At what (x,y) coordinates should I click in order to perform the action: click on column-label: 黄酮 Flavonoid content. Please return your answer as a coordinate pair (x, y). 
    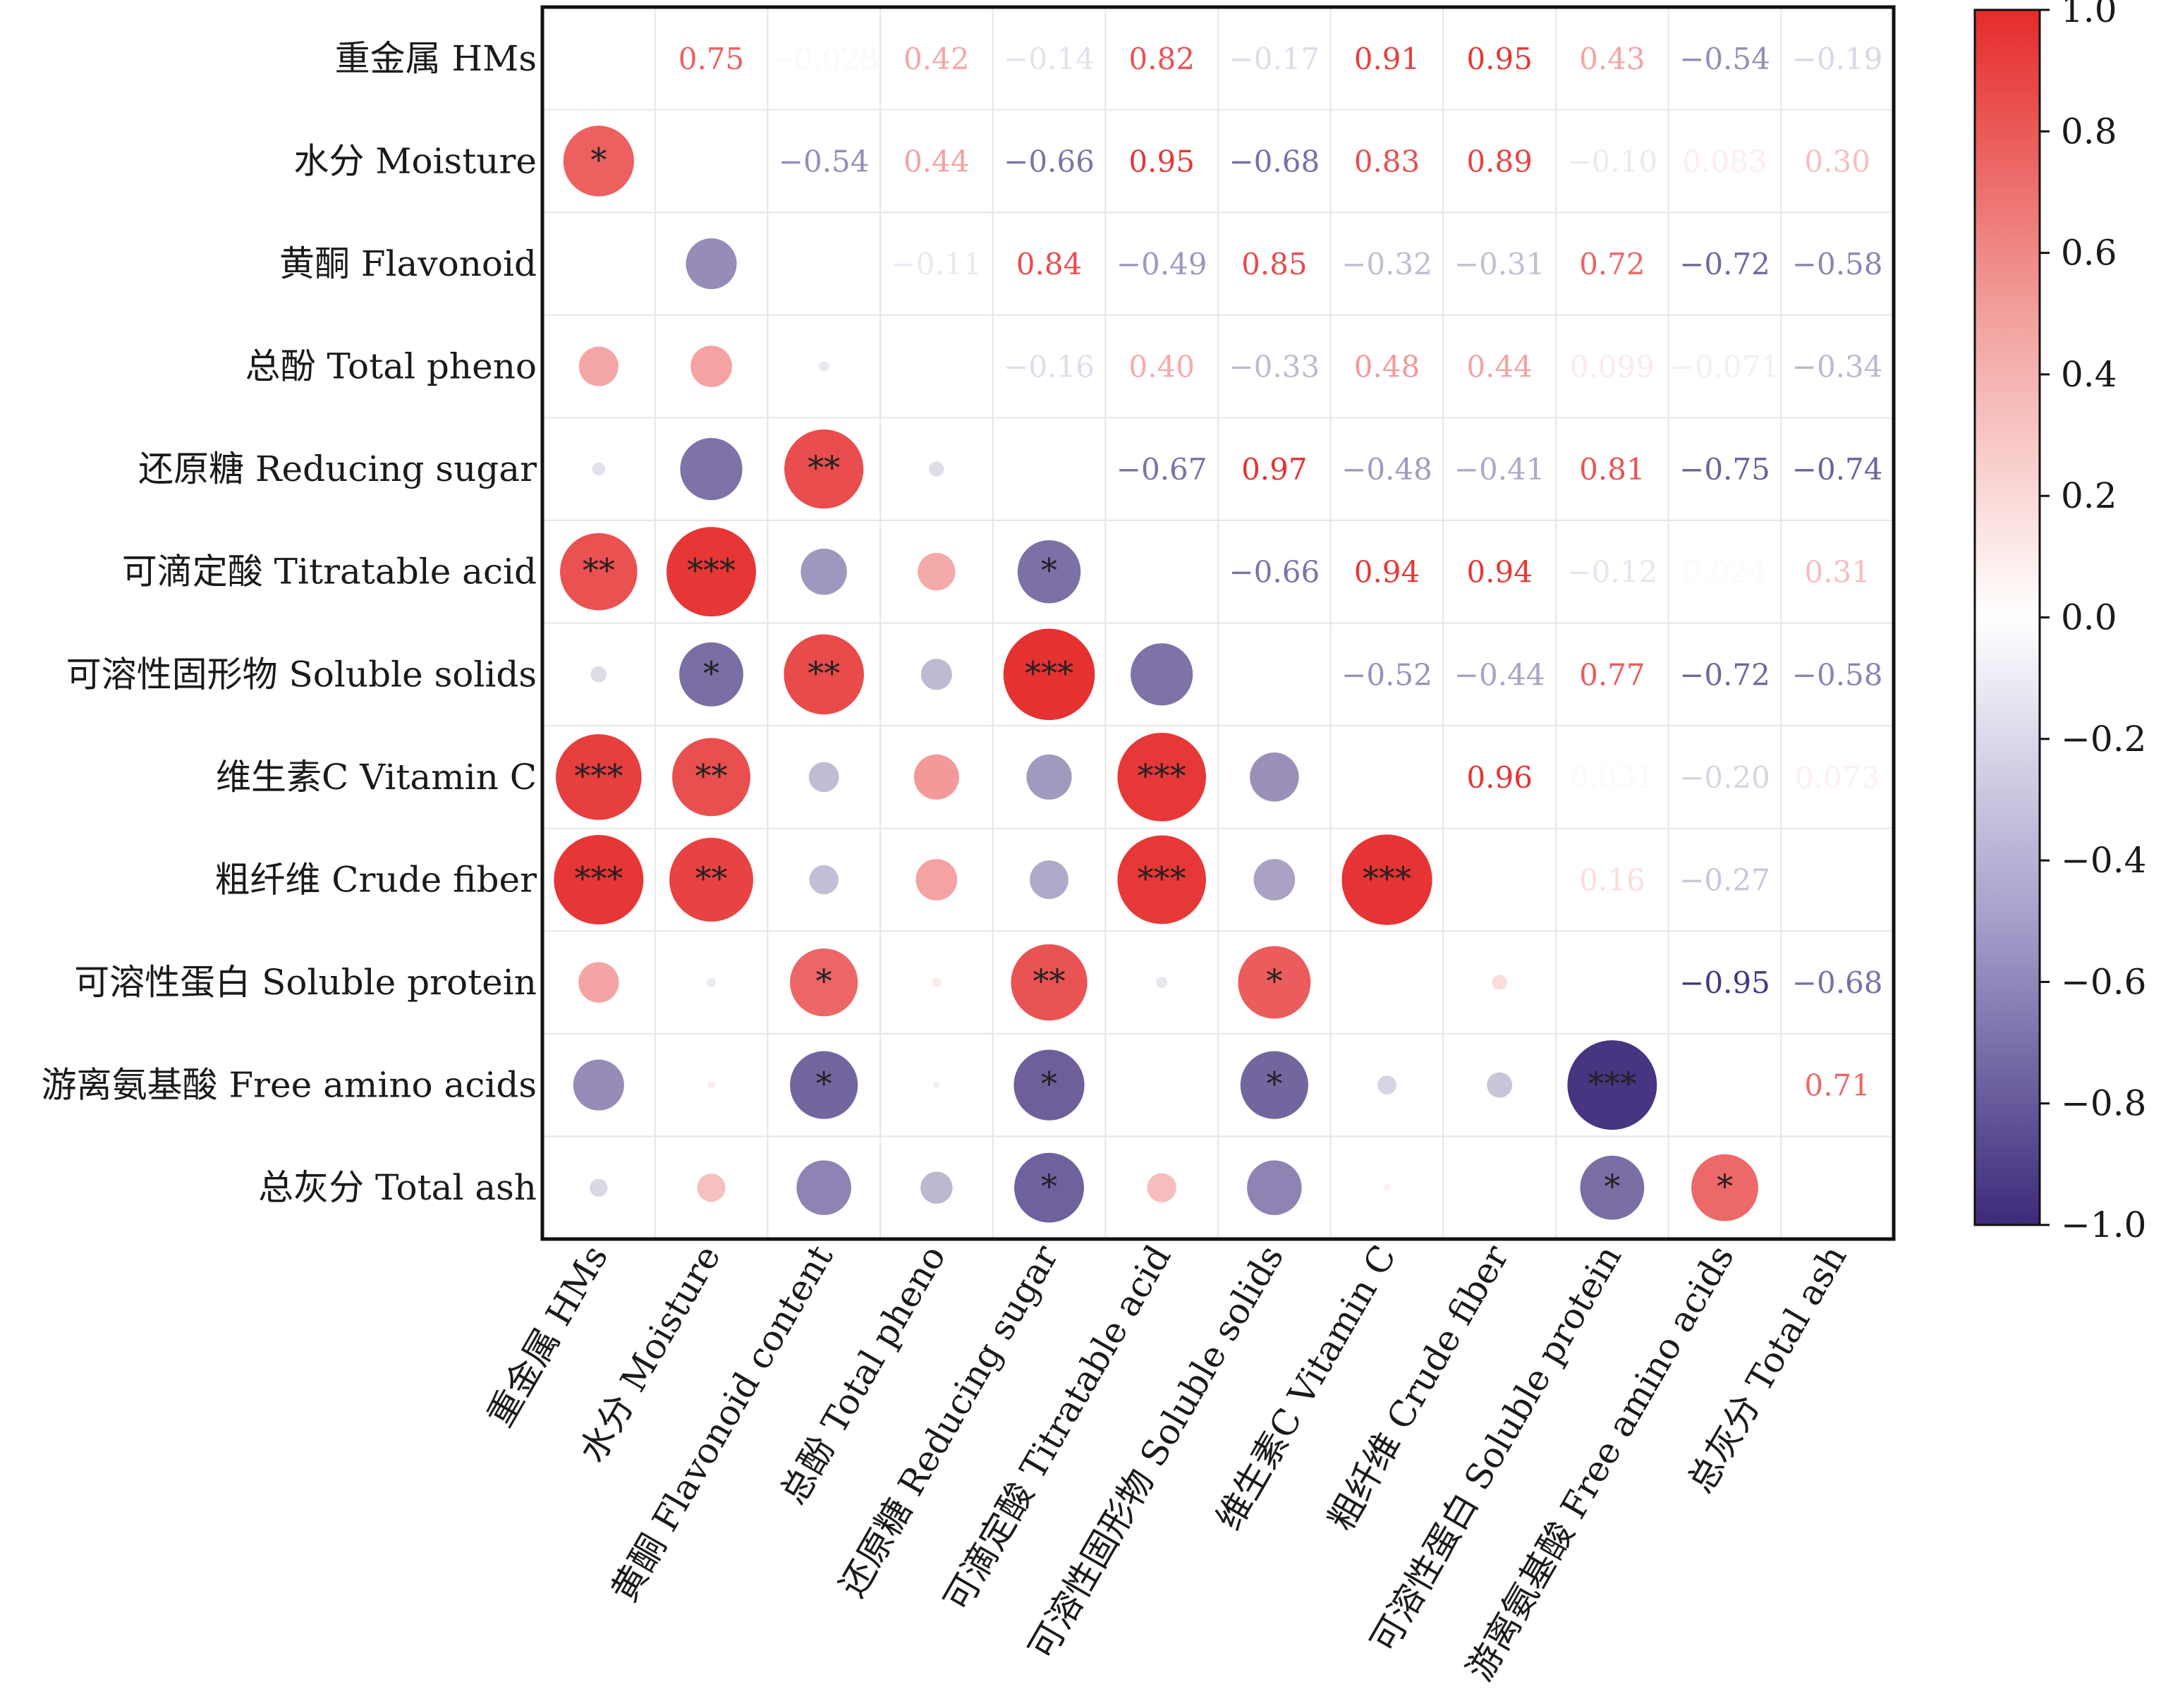
    Looking at the image, I should click on (722, 1423).